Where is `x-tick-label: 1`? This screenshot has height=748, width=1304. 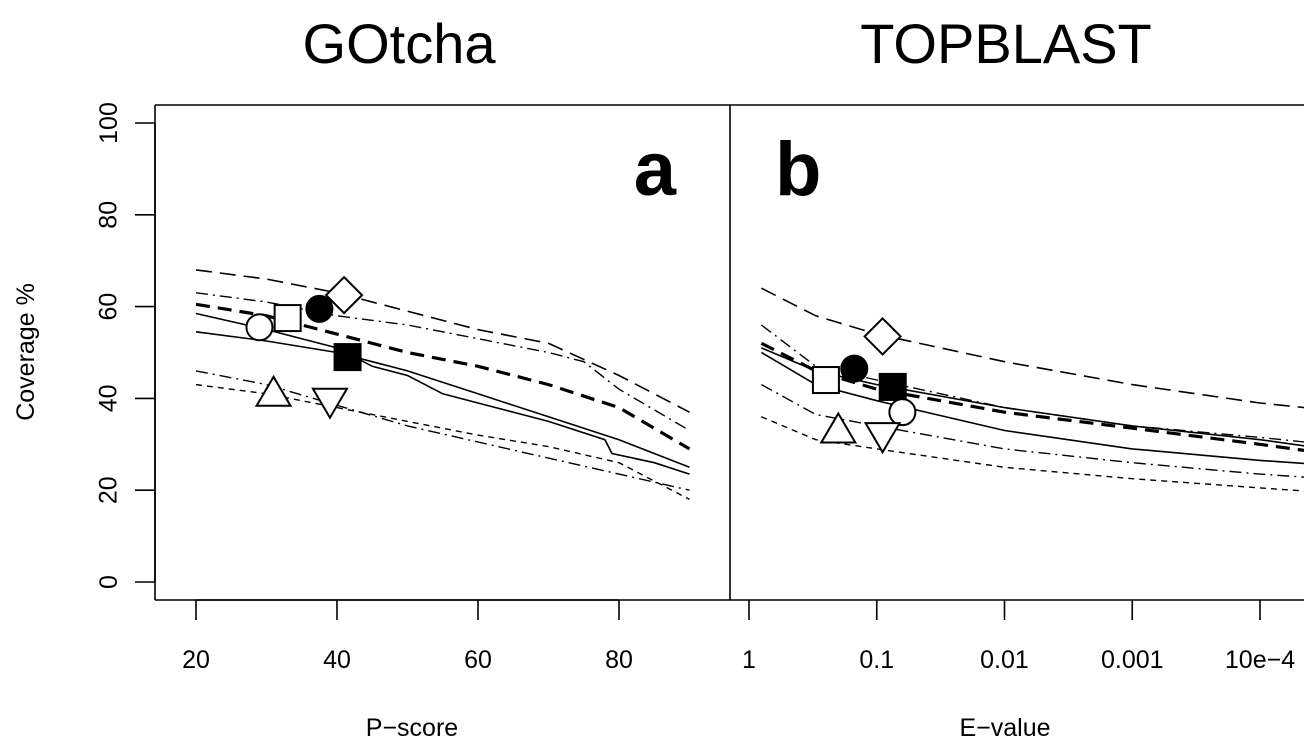 x-tick-label: 1 is located at coordinates (749, 660).